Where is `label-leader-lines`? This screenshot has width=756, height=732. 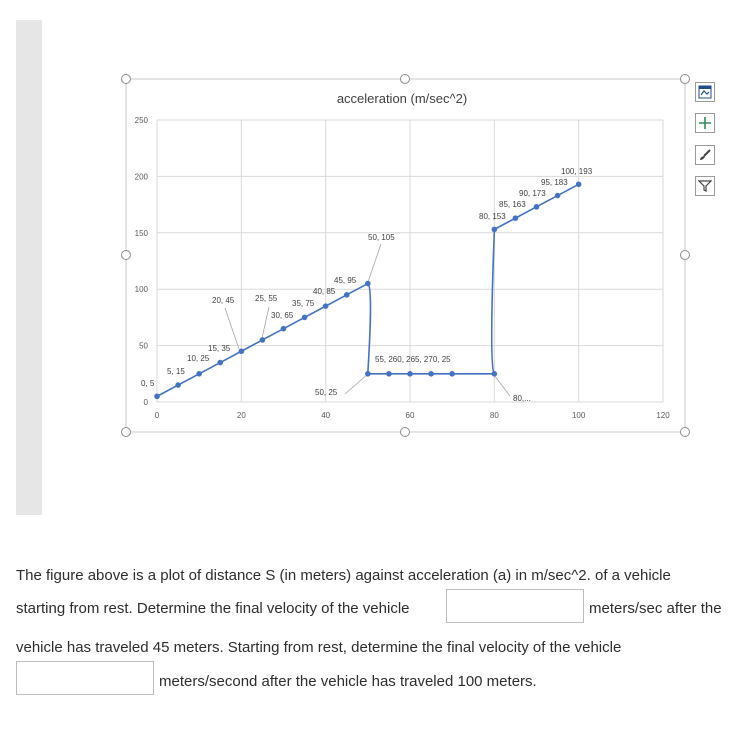 label-leader-lines is located at coordinates (367, 320).